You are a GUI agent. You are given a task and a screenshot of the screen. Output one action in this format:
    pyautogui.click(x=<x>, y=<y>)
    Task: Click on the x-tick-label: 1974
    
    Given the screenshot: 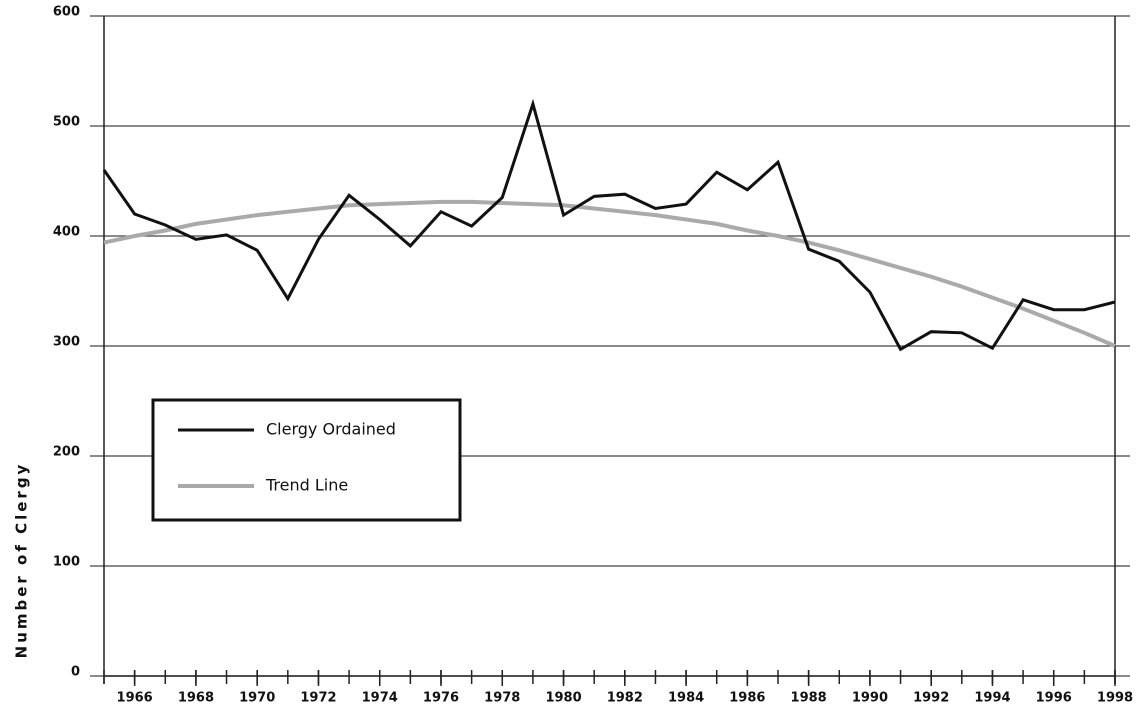 What is the action you would take?
    pyautogui.click(x=380, y=698)
    